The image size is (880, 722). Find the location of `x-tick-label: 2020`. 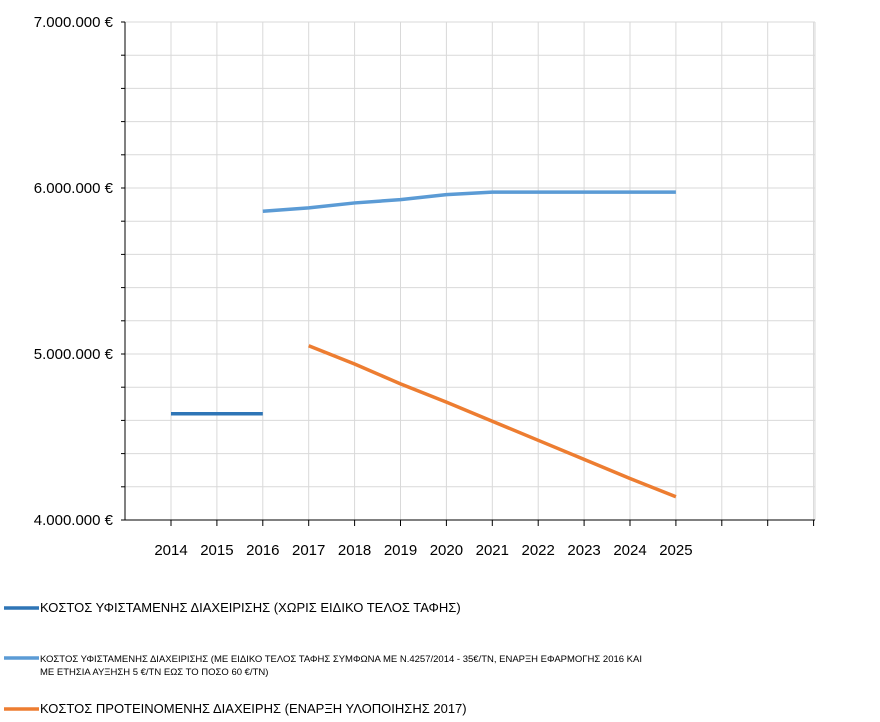

x-tick-label: 2020 is located at coordinates (446, 550).